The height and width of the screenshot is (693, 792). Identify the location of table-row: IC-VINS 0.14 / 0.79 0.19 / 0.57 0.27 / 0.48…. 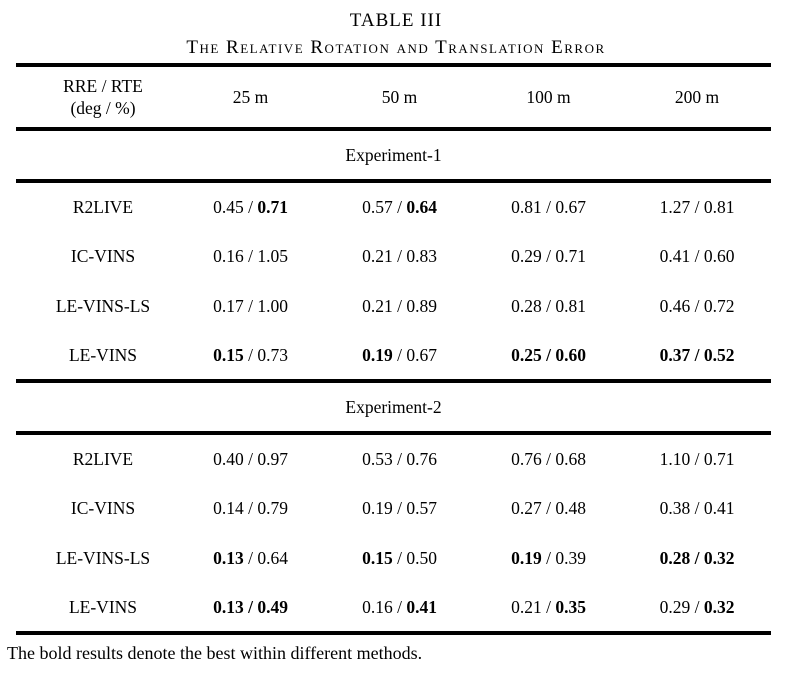
(393, 508).